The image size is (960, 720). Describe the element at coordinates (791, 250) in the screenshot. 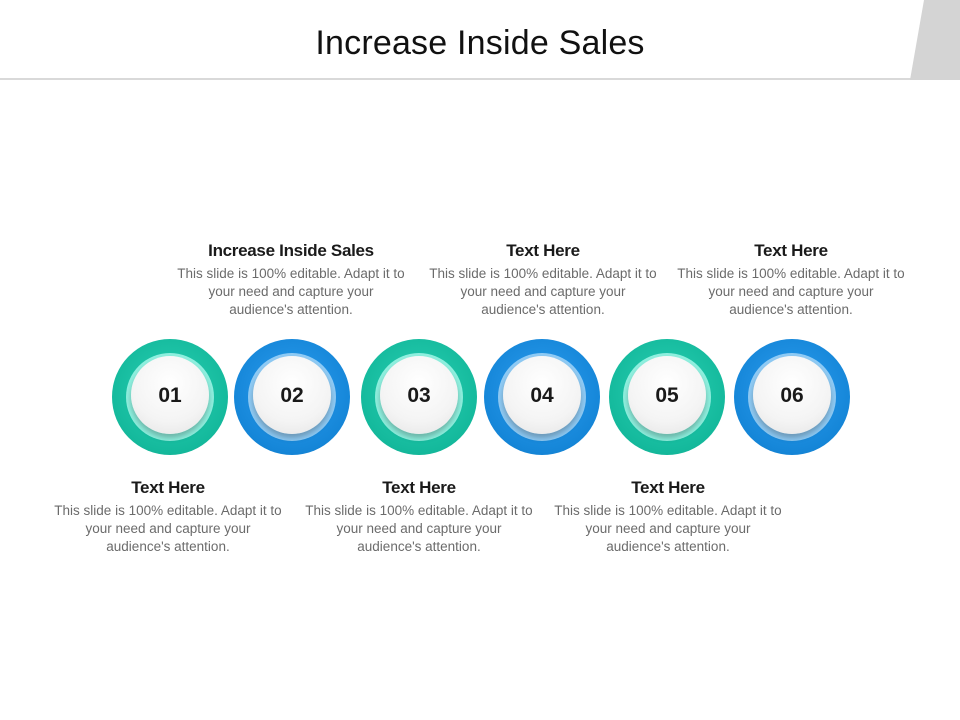

I see `step-06-heading: Text Here` at that location.